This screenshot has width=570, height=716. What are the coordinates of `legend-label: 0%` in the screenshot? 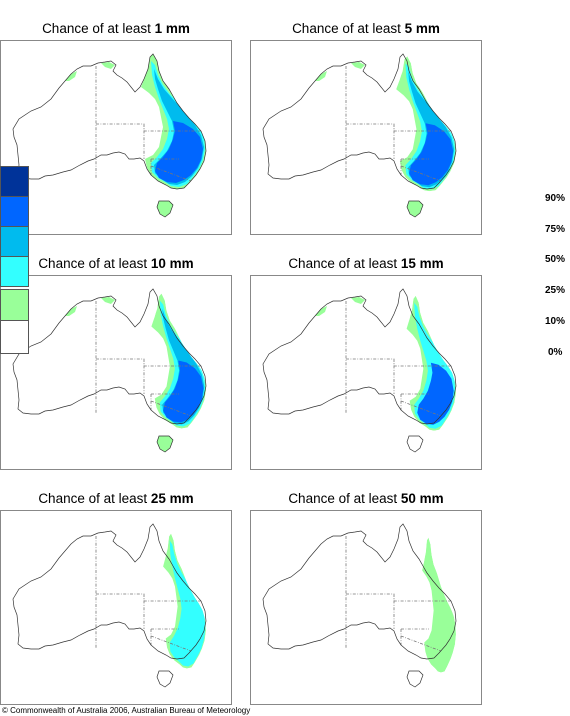 It's located at (555, 352).